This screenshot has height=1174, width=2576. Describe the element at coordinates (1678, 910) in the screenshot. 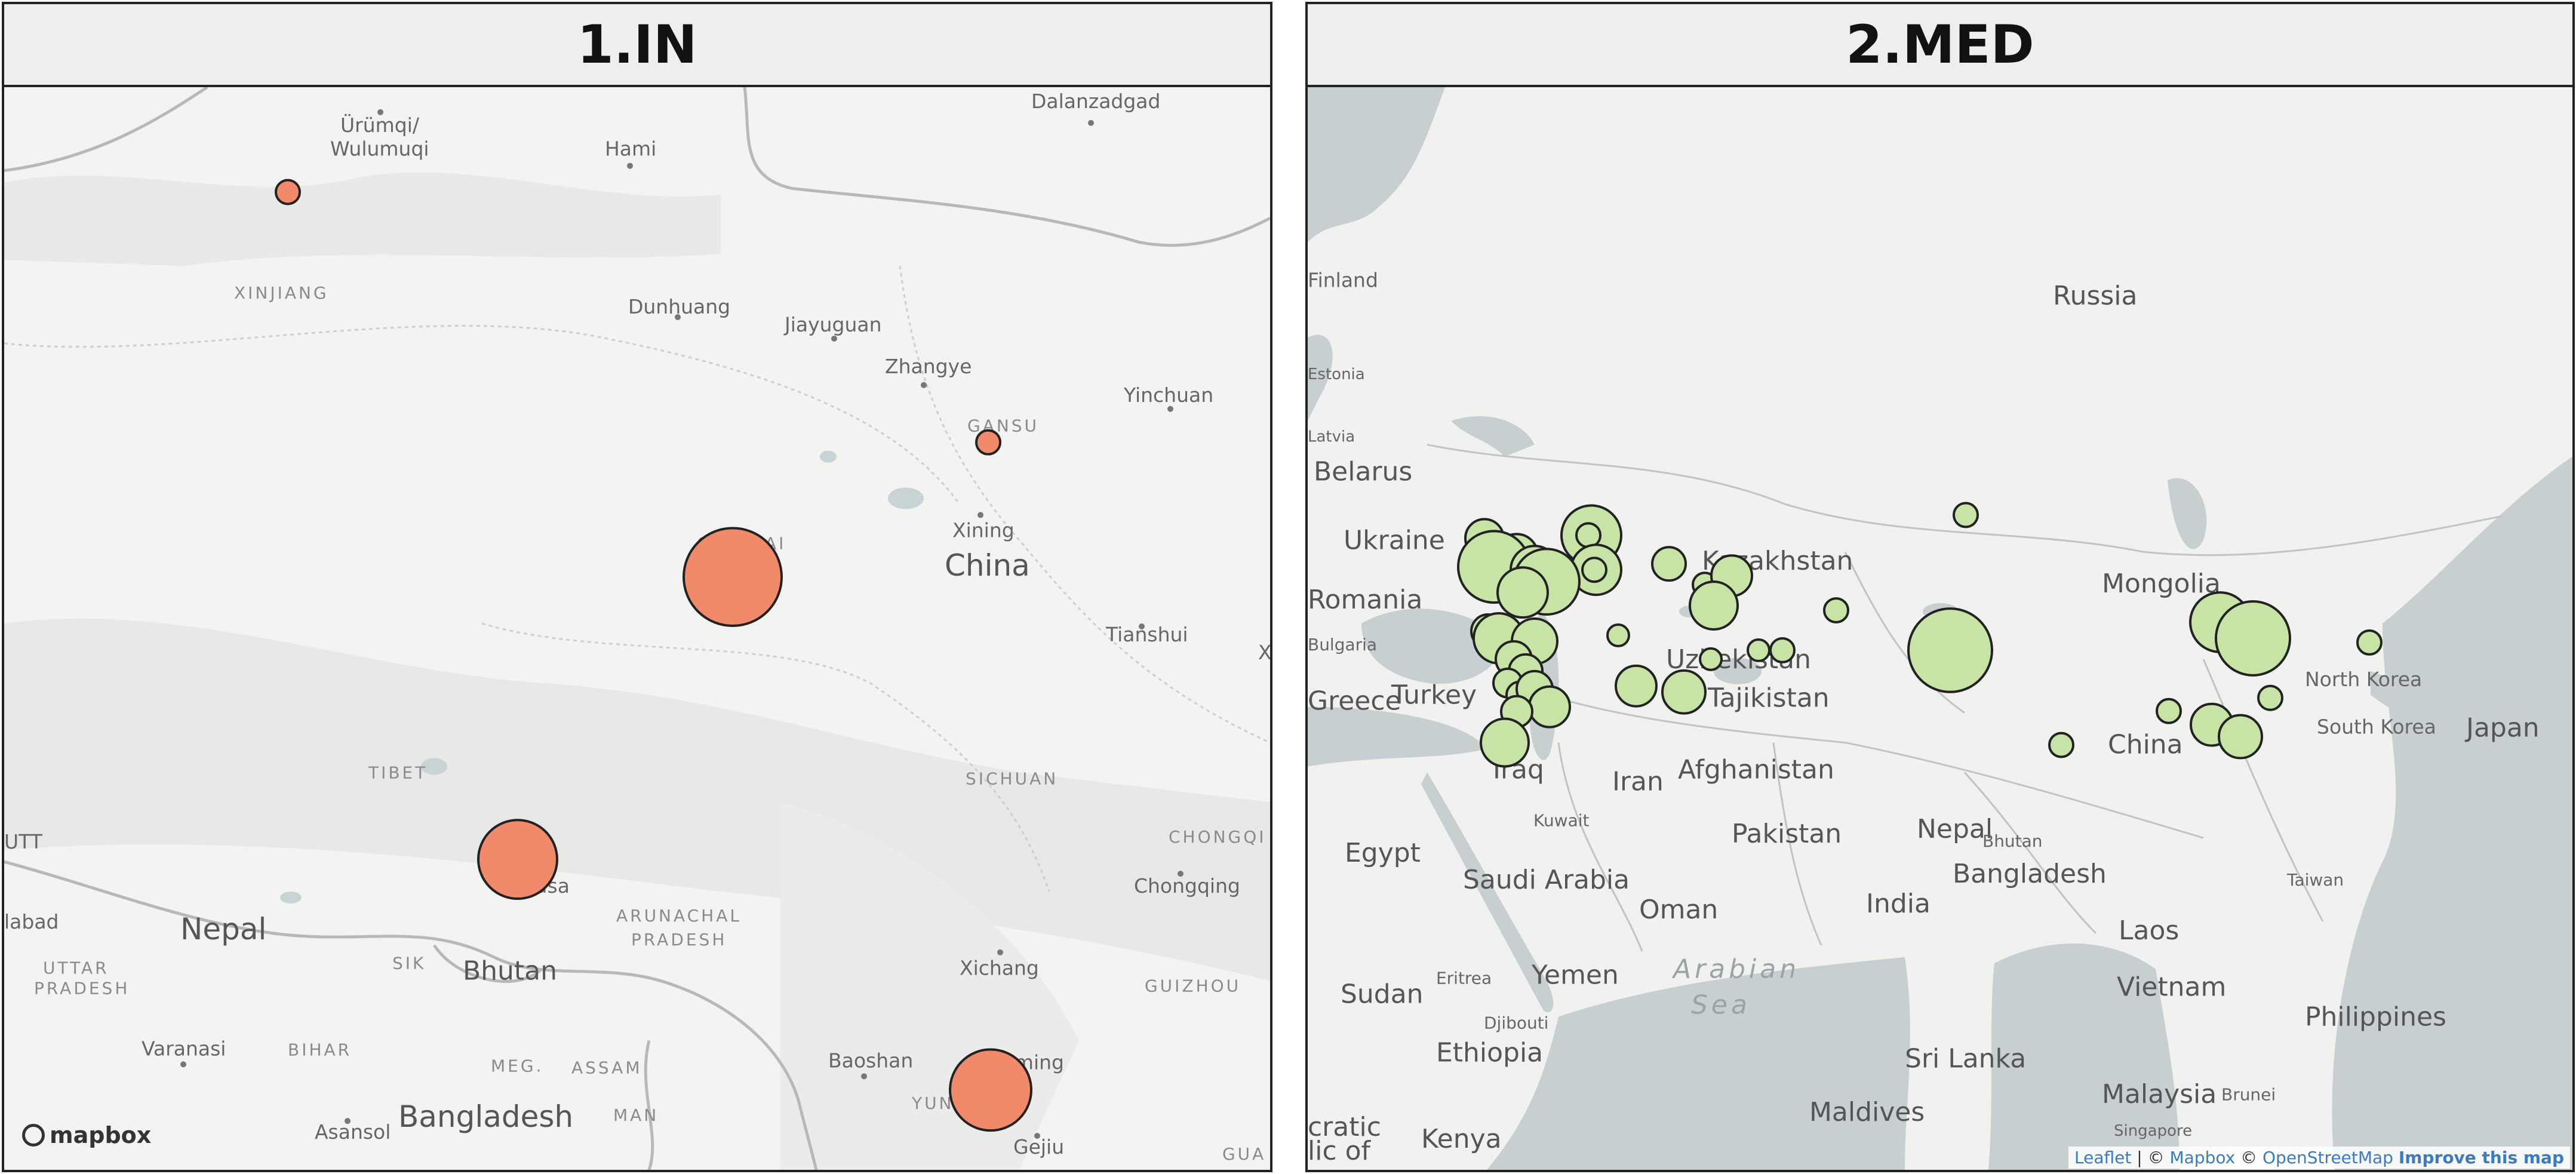

I see `svg-text: Oman` at that location.